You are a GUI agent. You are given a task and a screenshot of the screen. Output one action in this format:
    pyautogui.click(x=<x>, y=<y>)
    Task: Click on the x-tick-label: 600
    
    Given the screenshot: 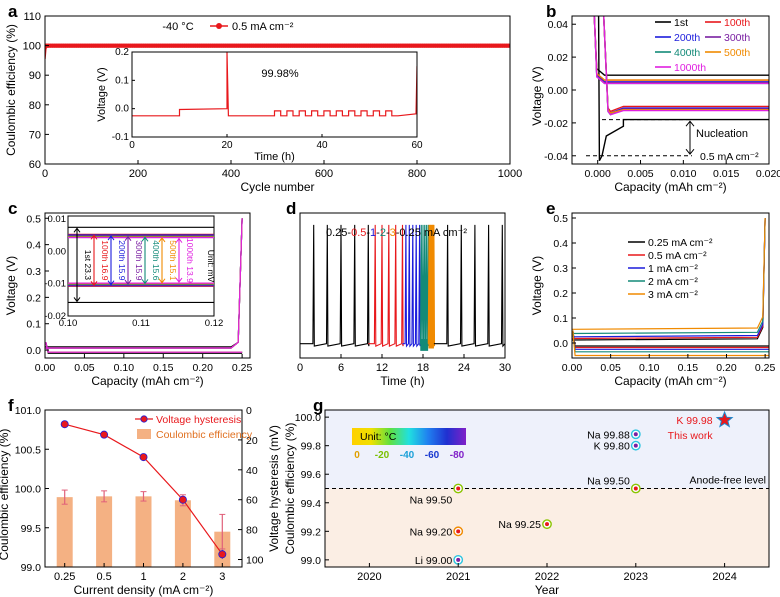 What is the action you would take?
    pyautogui.click(x=324, y=174)
    